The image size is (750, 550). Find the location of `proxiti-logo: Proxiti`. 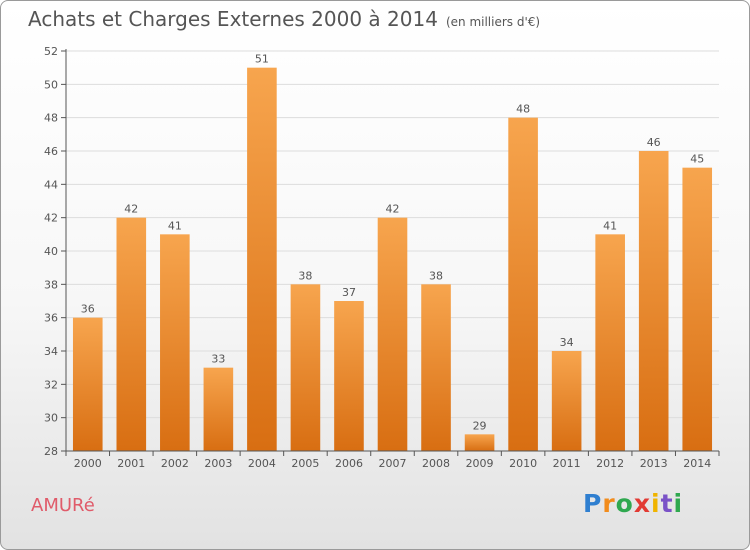

proxiti-logo: Proxiti is located at coordinates (633, 503).